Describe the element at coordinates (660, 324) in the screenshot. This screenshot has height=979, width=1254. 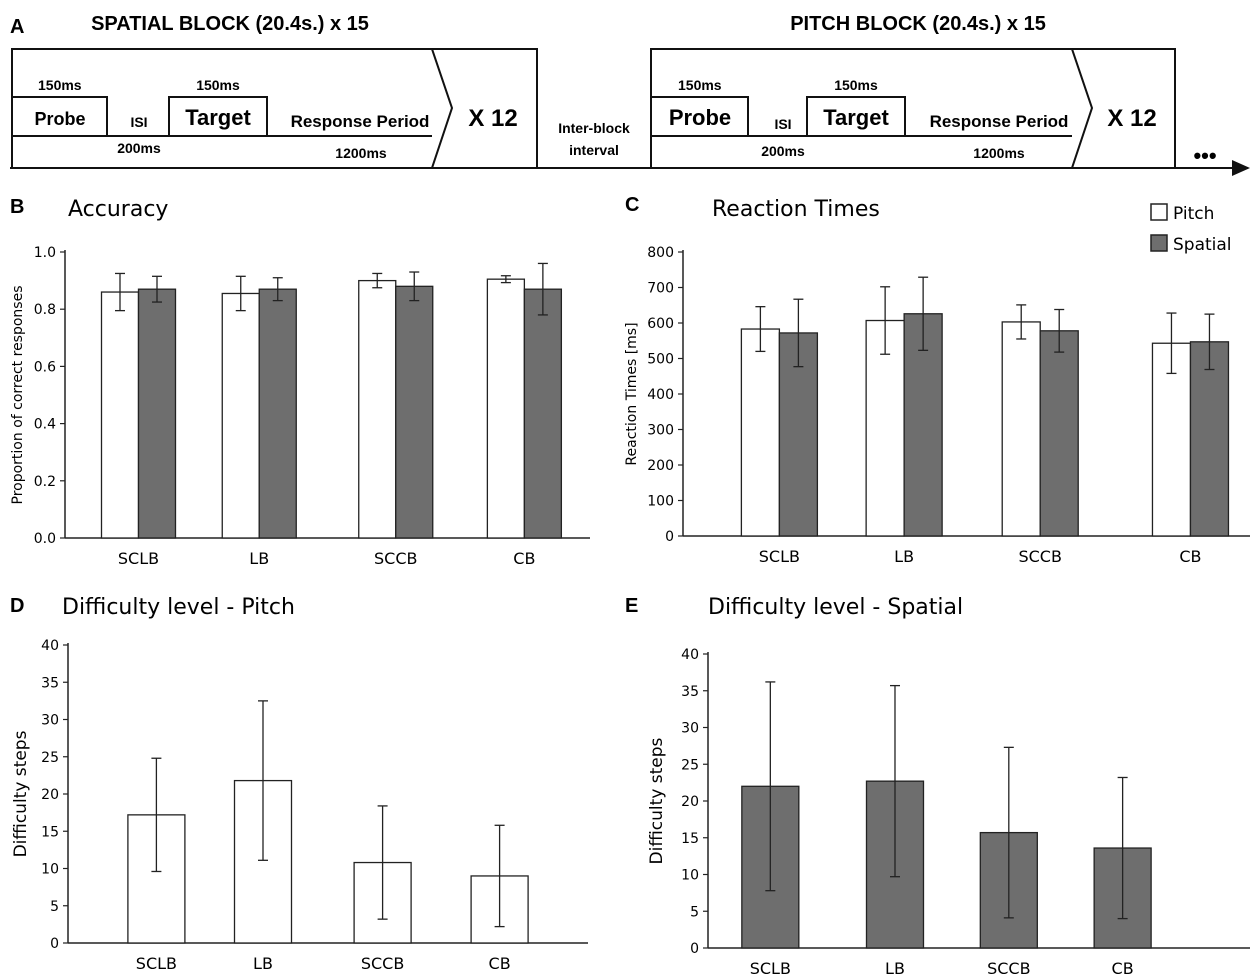
I see `y-tick-label-c: 600` at that location.